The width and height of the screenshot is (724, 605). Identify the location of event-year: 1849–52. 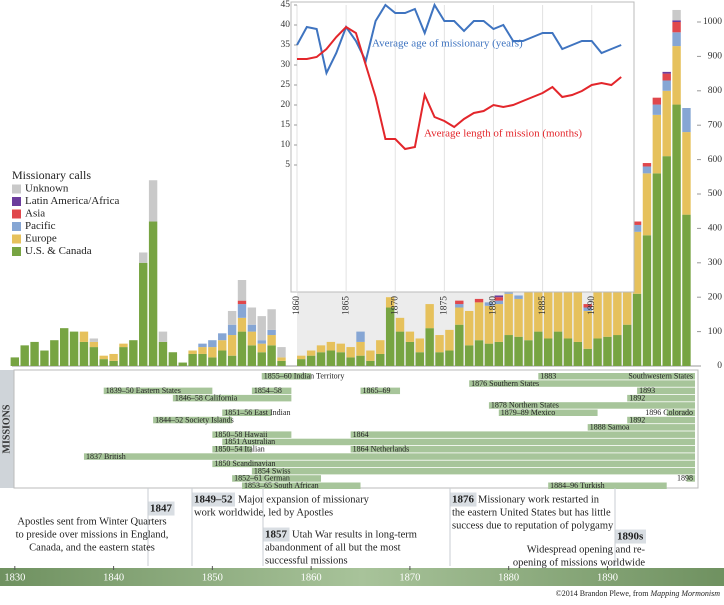
(213, 500).